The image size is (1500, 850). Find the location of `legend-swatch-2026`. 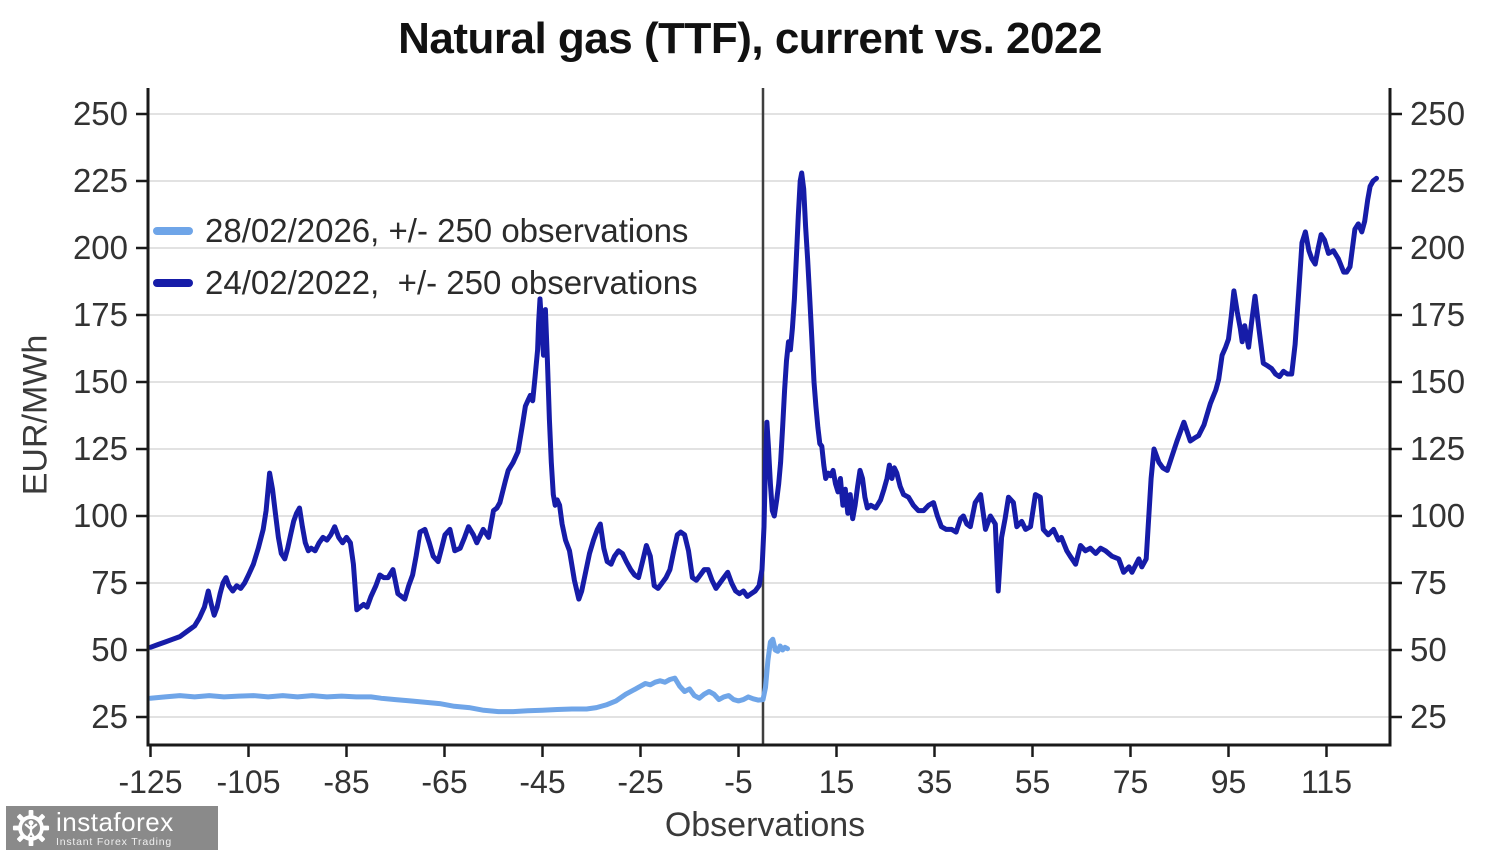

legend-swatch-2026 is located at coordinates (173, 231).